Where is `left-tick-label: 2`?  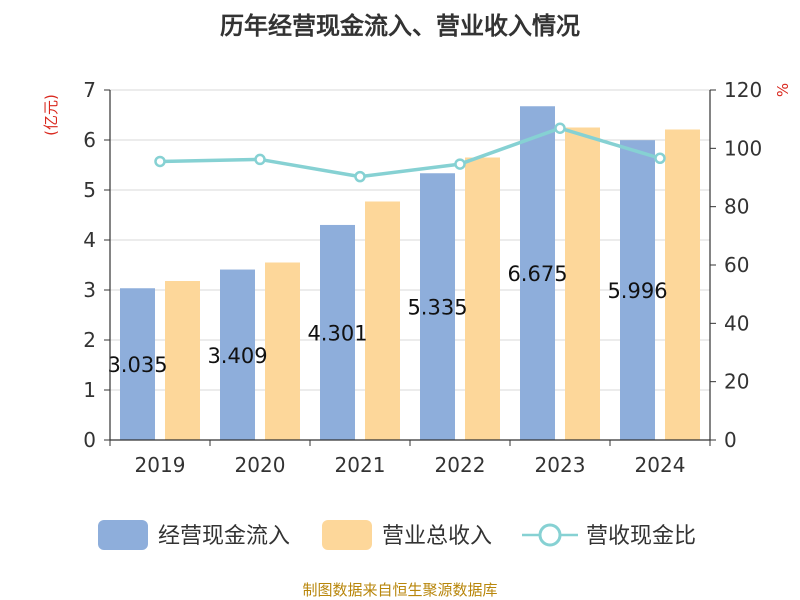 left-tick-label: 2 is located at coordinates (89, 340).